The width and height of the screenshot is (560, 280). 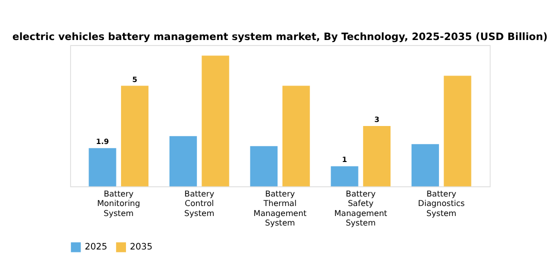 I want to click on data-label: 5, so click(x=135, y=79).